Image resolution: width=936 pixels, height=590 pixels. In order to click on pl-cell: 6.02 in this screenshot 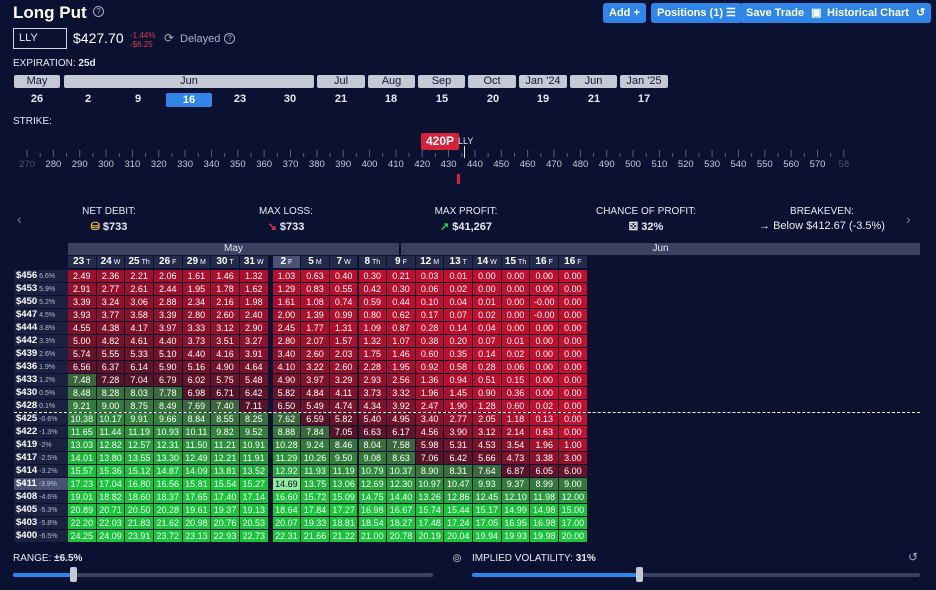, I will do `click(196, 380)`.